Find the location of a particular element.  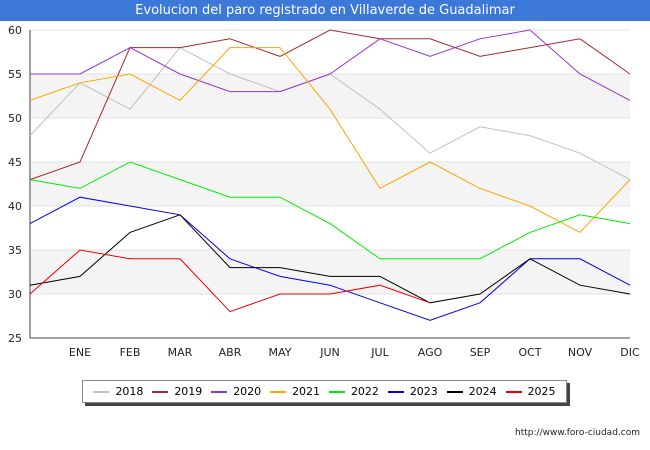

x-tick-label: MAY is located at coordinates (280, 352).